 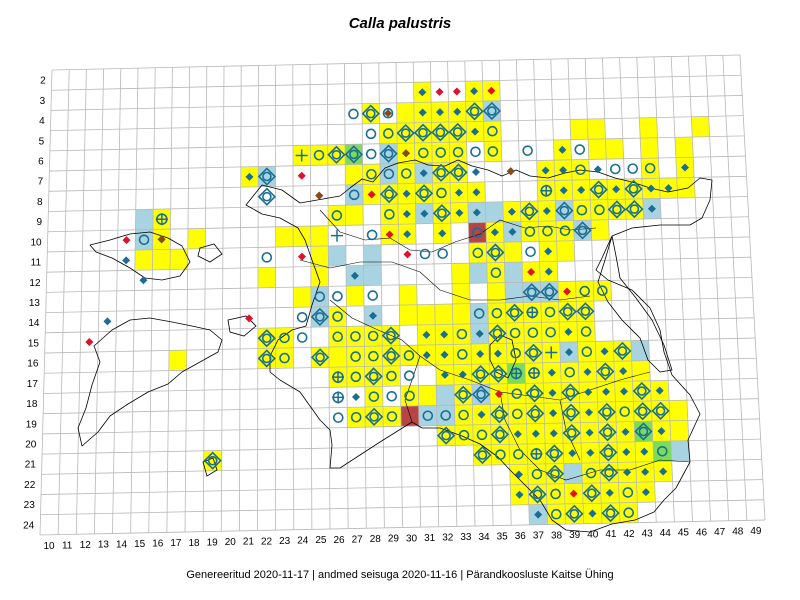 I want to click on column-label: 10, so click(x=50, y=546).